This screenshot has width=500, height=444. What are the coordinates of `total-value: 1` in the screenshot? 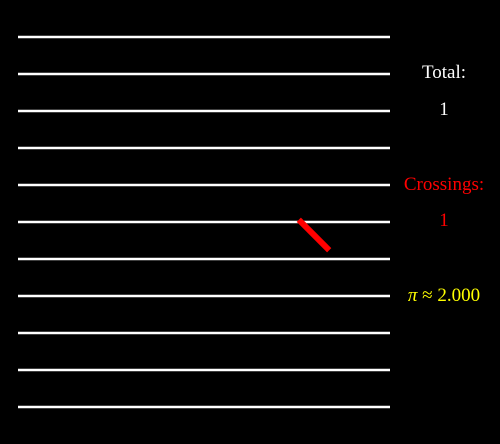 It's located at (444, 109).